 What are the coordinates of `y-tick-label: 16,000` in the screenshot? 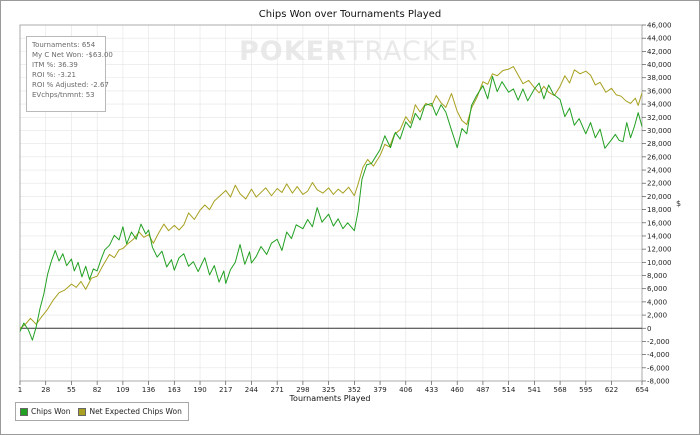 It's located at (659, 223).